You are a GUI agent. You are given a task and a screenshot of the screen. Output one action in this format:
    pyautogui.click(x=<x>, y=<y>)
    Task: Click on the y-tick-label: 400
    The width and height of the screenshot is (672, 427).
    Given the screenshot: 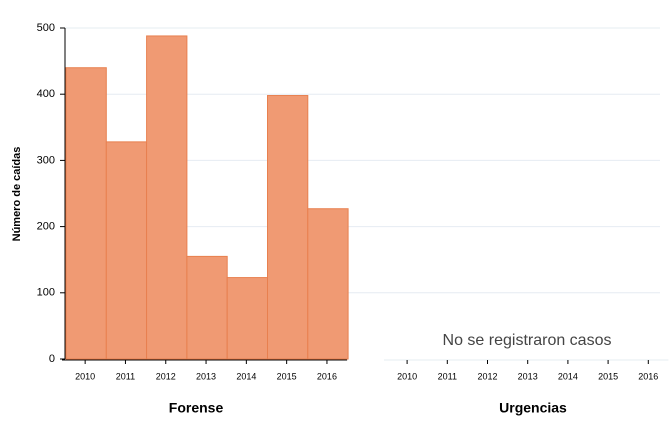 What is the action you would take?
    pyautogui.click(x=46, y=94)
    